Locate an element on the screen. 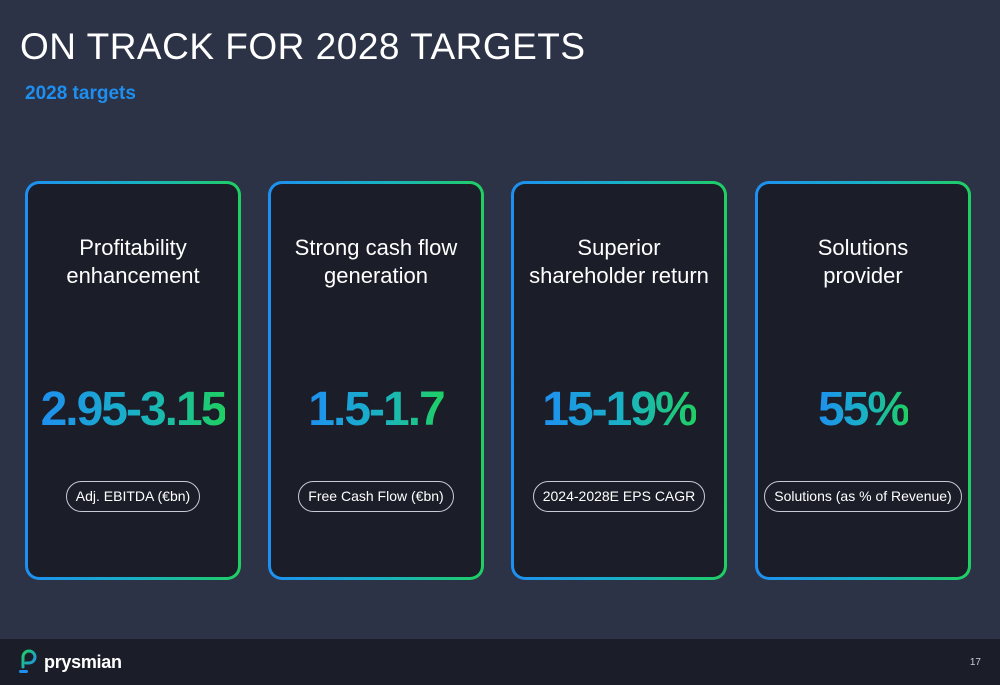 The image size is (1000, 685). page-title: ON TRACK FOR 2028 TARGETS is located at coordinates (303, 46).